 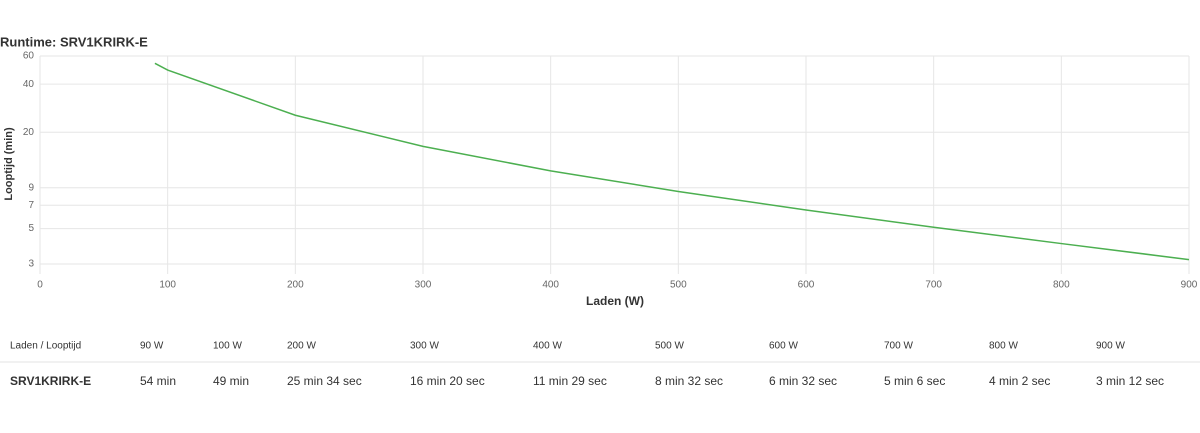 What do you see at coordinates (29, 56) in the screenshot?
I see `y-tick-label: 60` at bounding box center [29, 56].